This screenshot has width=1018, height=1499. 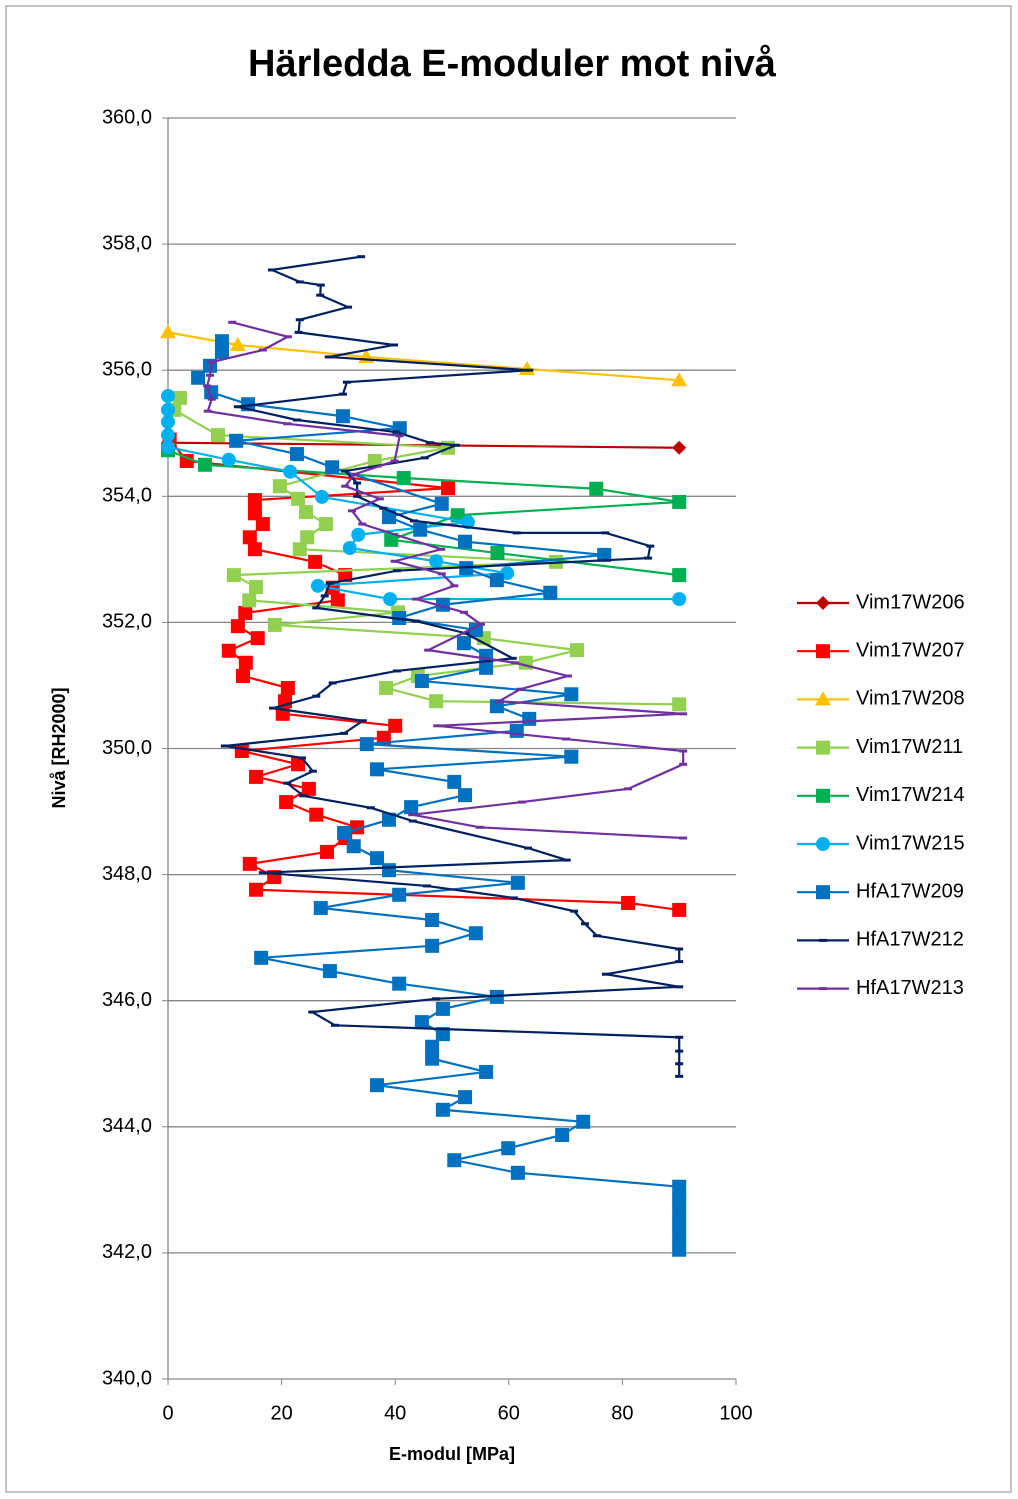 I want to click on y-tick-label: 354,0, so click(x=127, y=496).